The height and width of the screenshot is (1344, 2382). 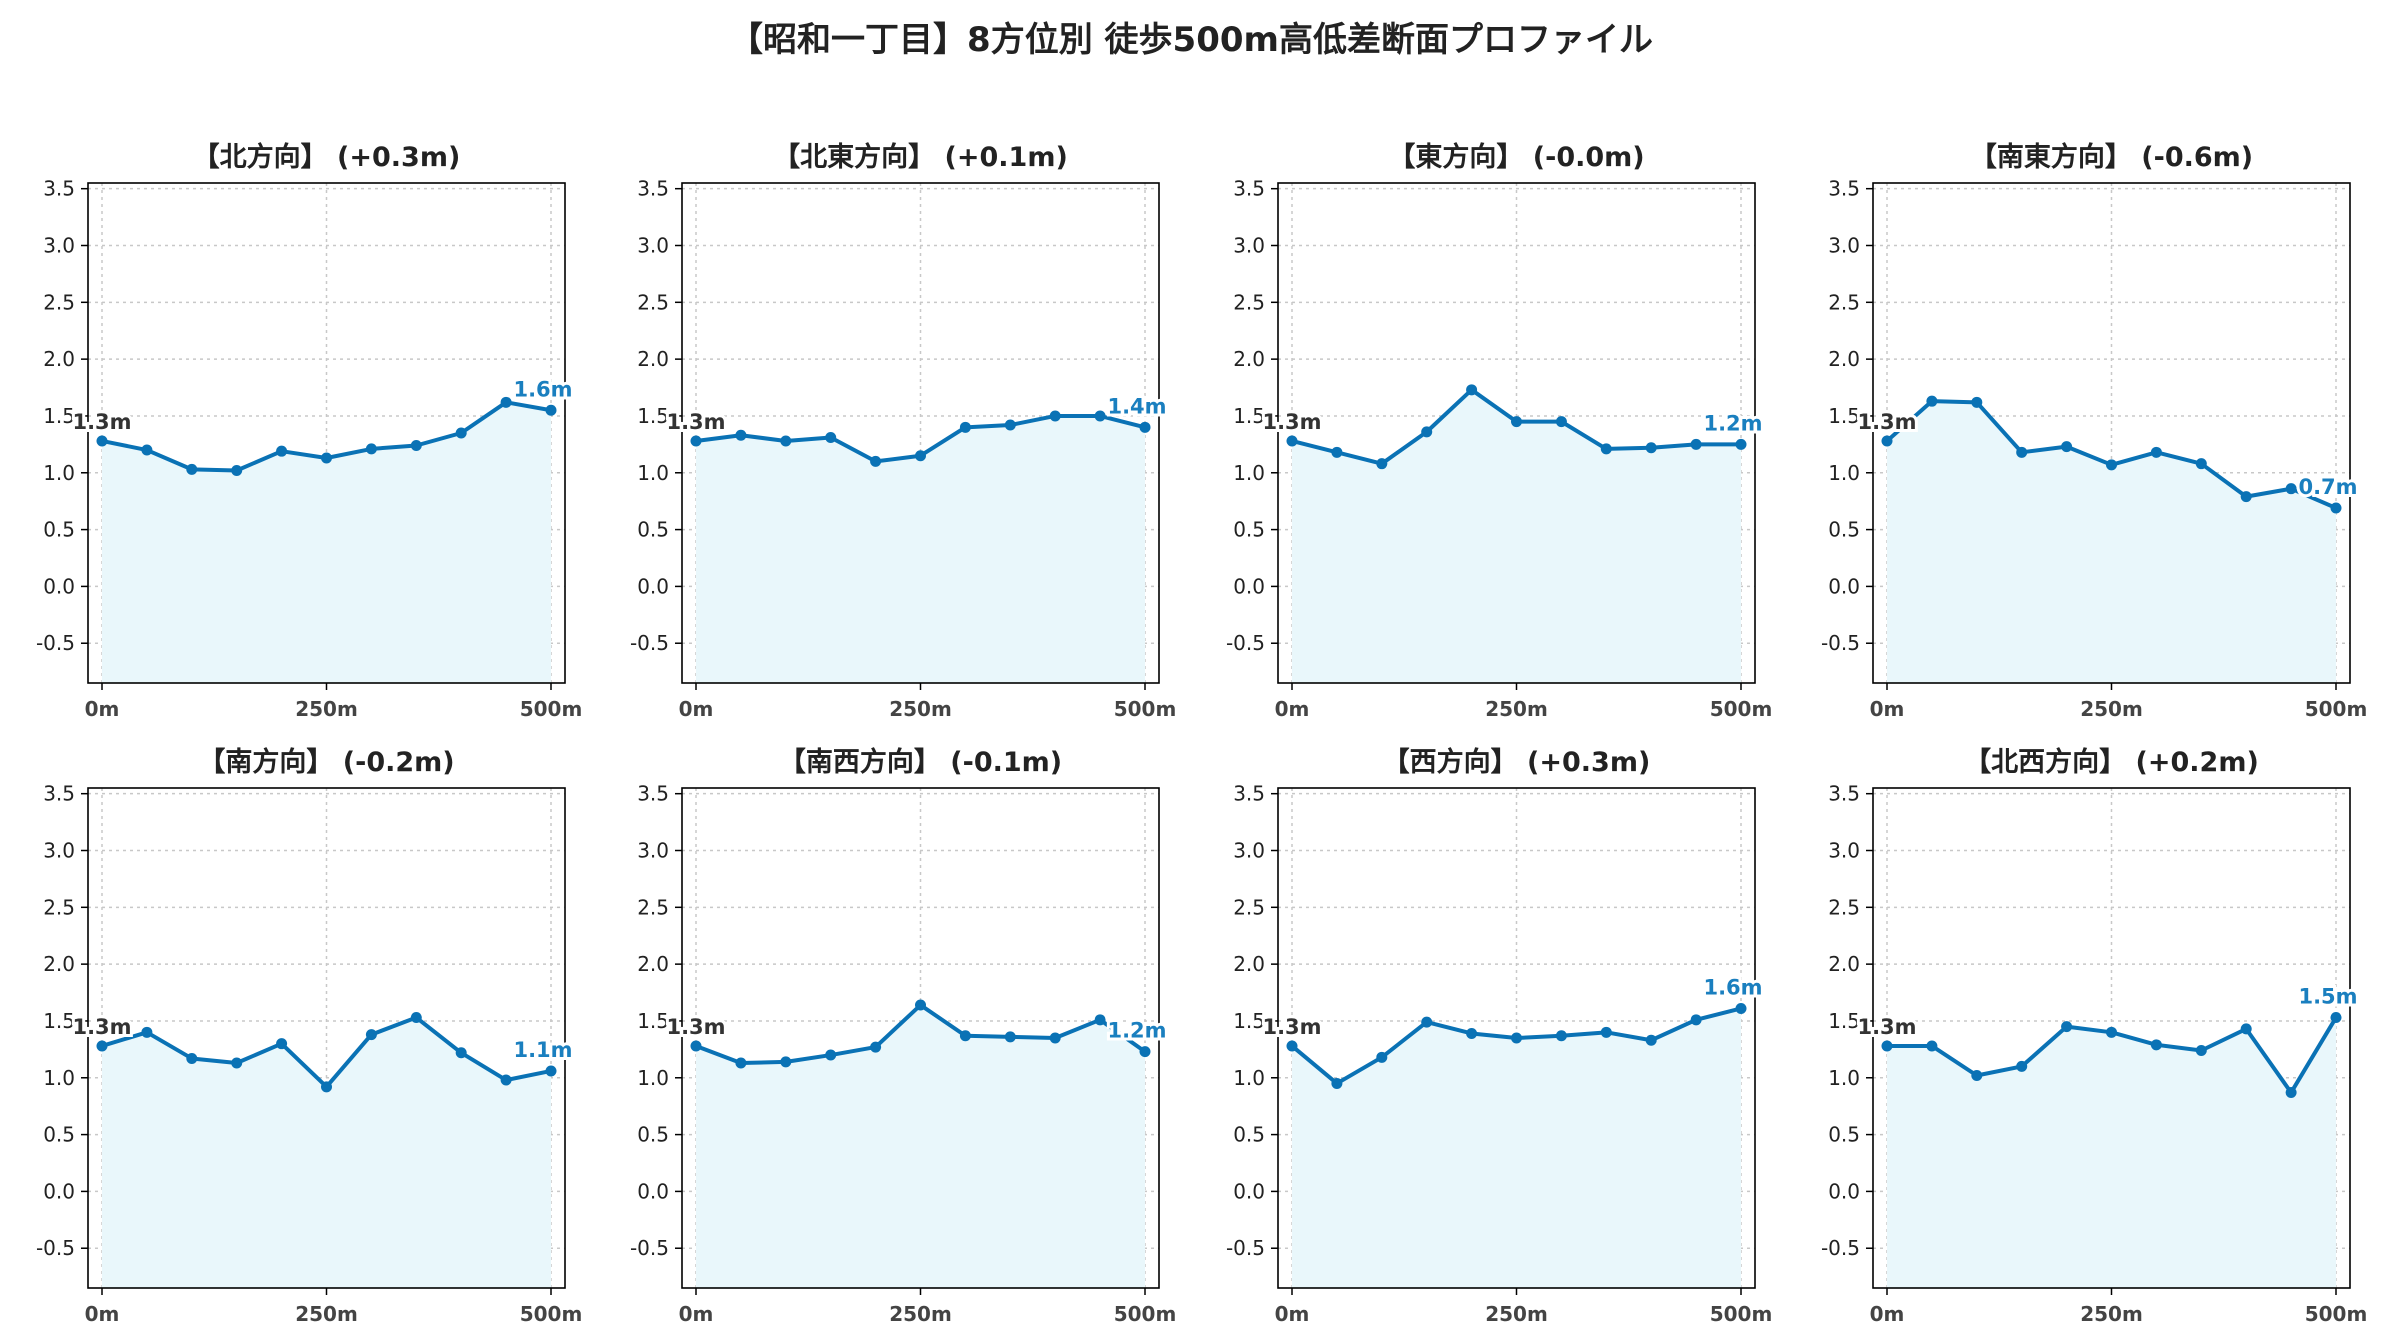 I want to click on end-label: 1.1m, so click(x=542, y=1050).